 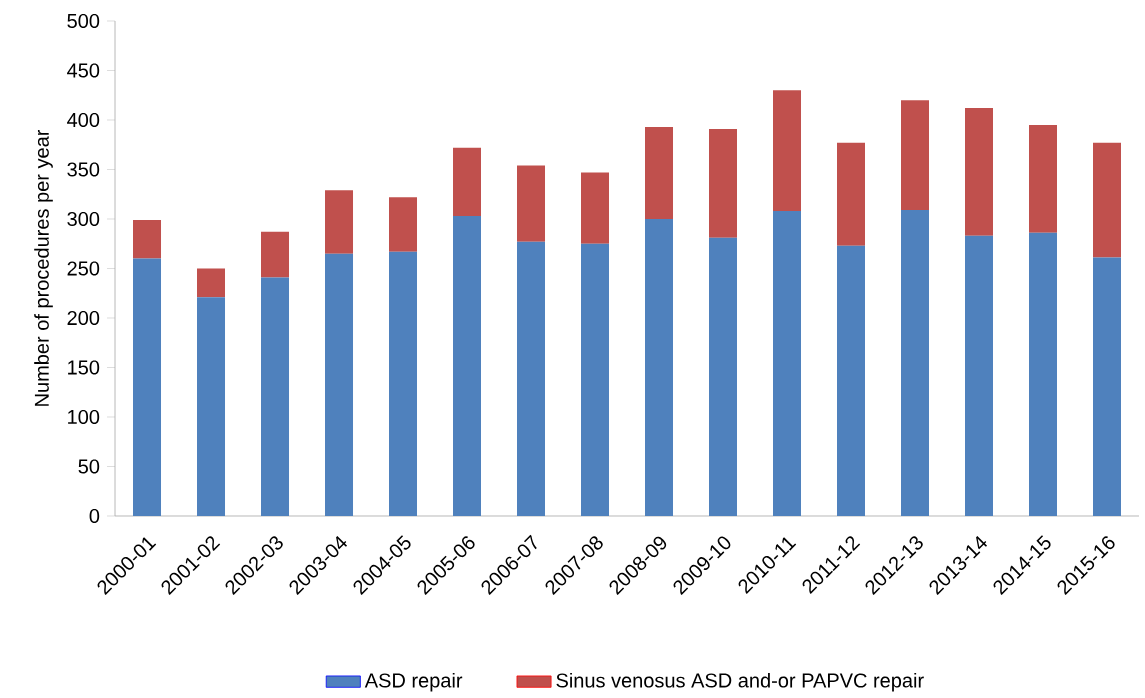 I want to click on legend-label: Sinus venosus ASD and-or PAPVC repair, so click(x=740, y=682).